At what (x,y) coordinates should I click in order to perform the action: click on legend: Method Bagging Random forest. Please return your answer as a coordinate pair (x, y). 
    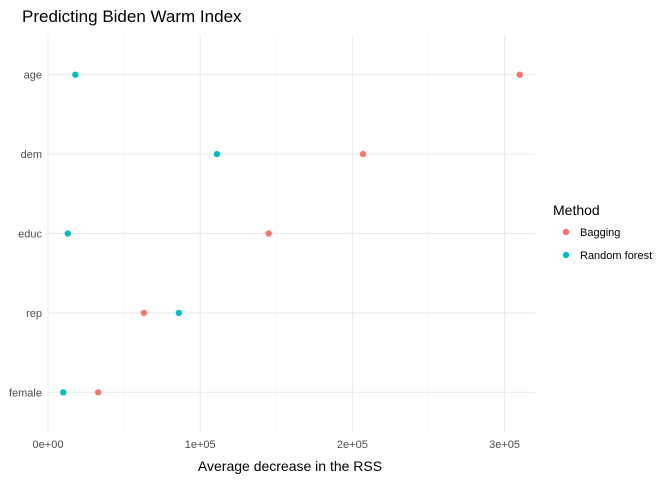
    Looking at the image, I should click on (602, 232).